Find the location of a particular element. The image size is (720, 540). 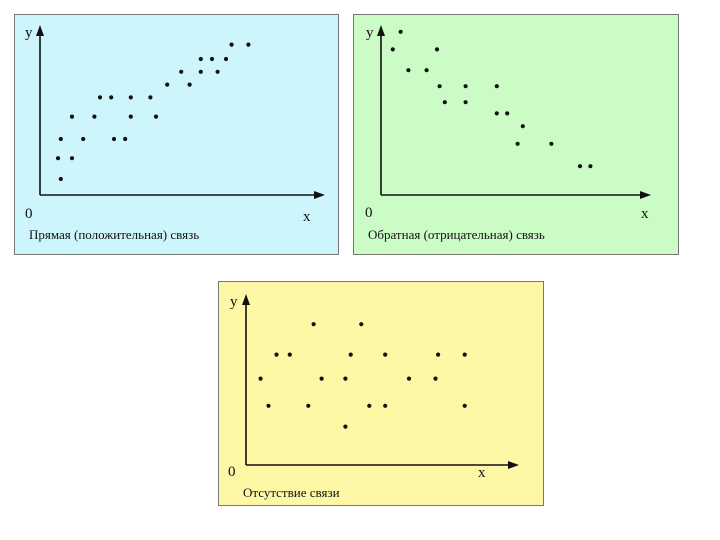

chart-caption: Отсутствие связи is located at coordinates (291, 492).